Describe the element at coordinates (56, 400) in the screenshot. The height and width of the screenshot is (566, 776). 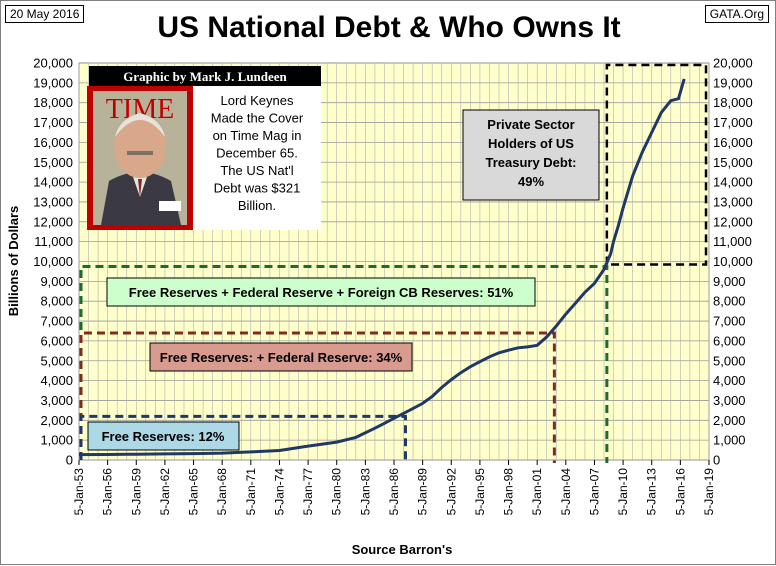
I see `y-tick-label-left: 3,000` at that location.